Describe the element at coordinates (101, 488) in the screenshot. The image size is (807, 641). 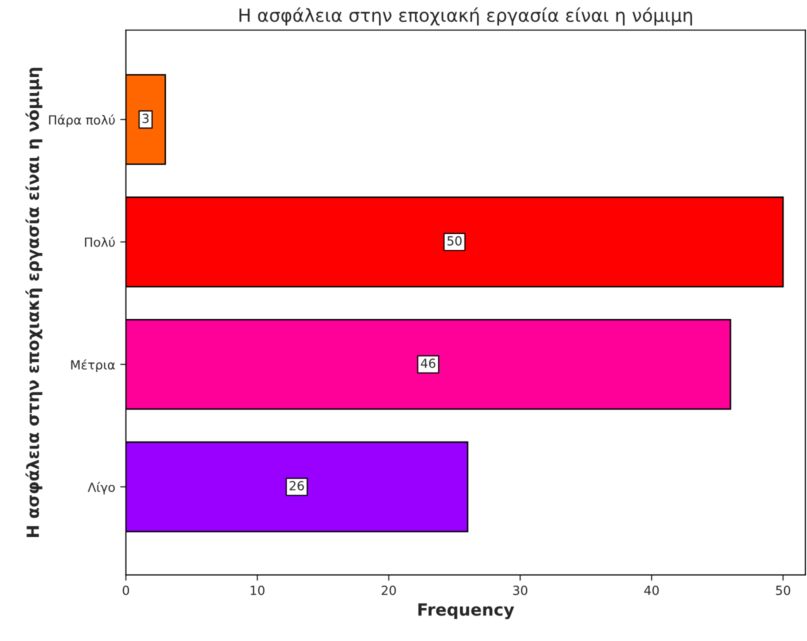
I see `y-tick-label: Λίγο` at that location.